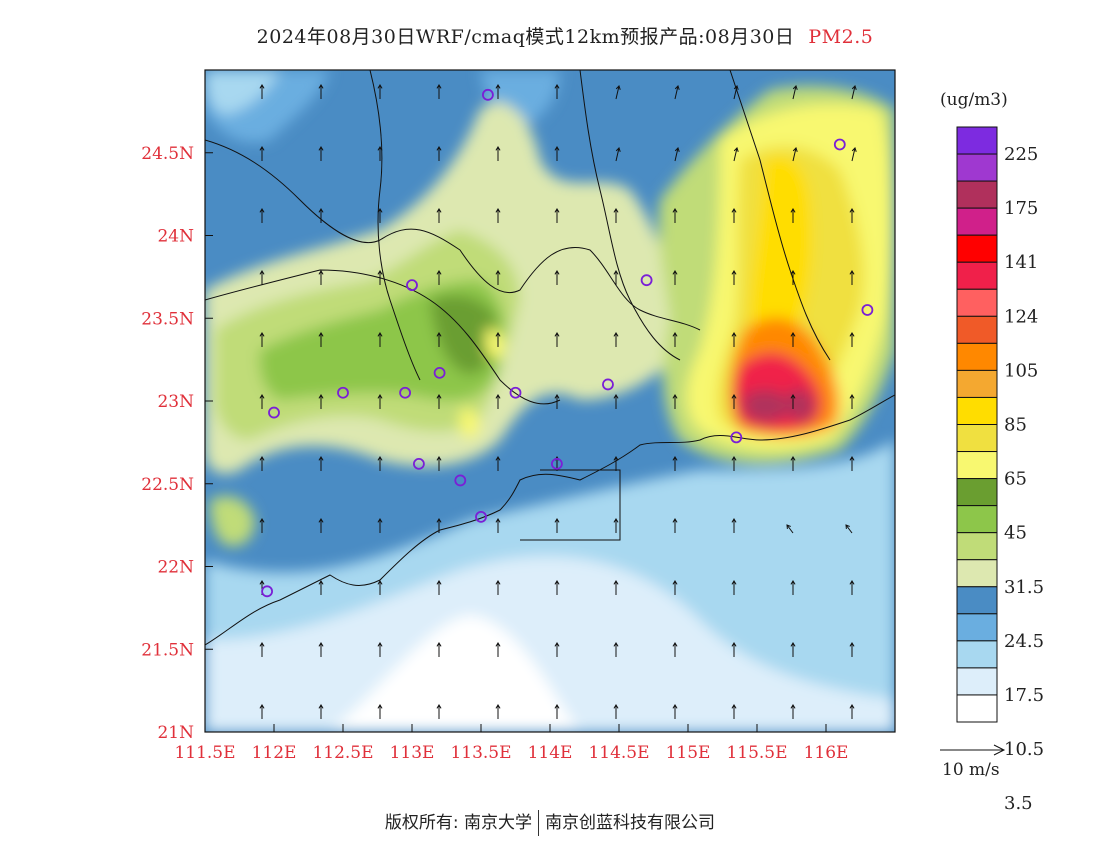 The width and height of the screenshot is (1100, 850). Describe the element at coordinates (1021, 370) in the screenshot. I see `colorbar-label: 105` at that location.